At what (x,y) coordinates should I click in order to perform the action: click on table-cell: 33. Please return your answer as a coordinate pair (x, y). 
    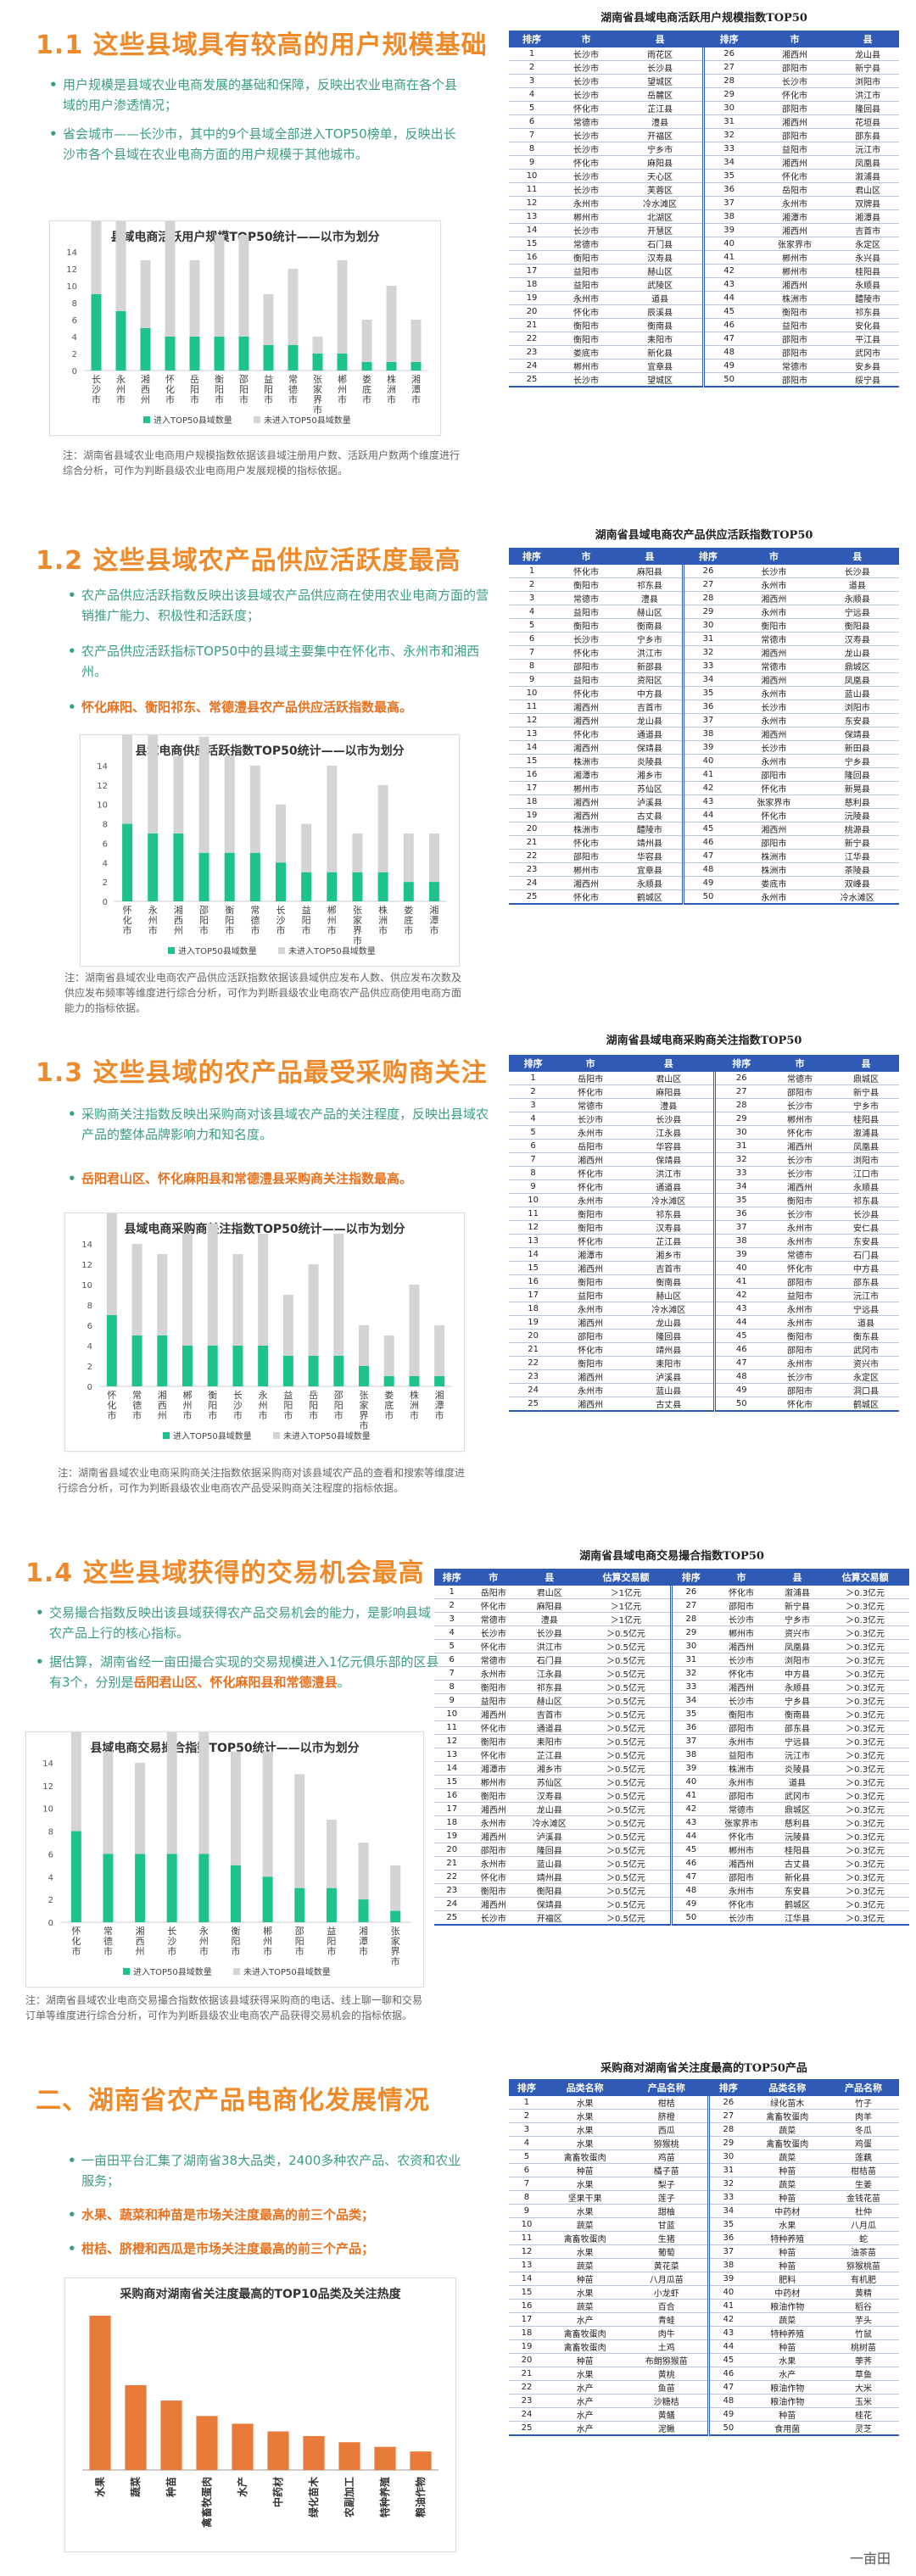
    Looking at the image, I should click on (740, 1173).